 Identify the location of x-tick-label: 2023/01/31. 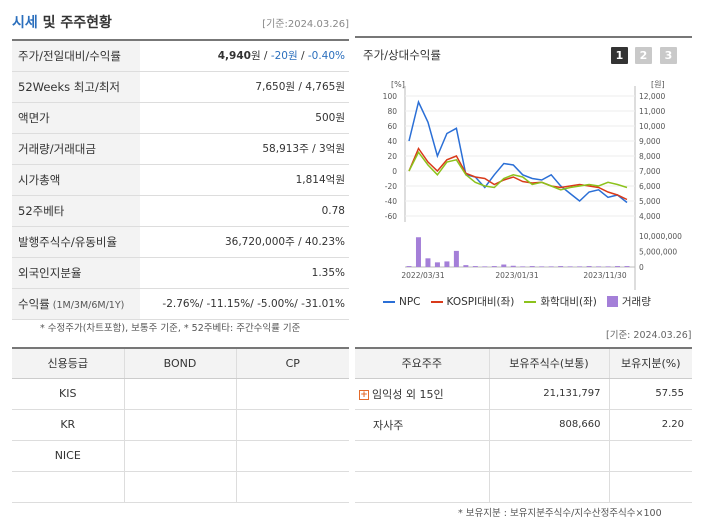
(516, 275).